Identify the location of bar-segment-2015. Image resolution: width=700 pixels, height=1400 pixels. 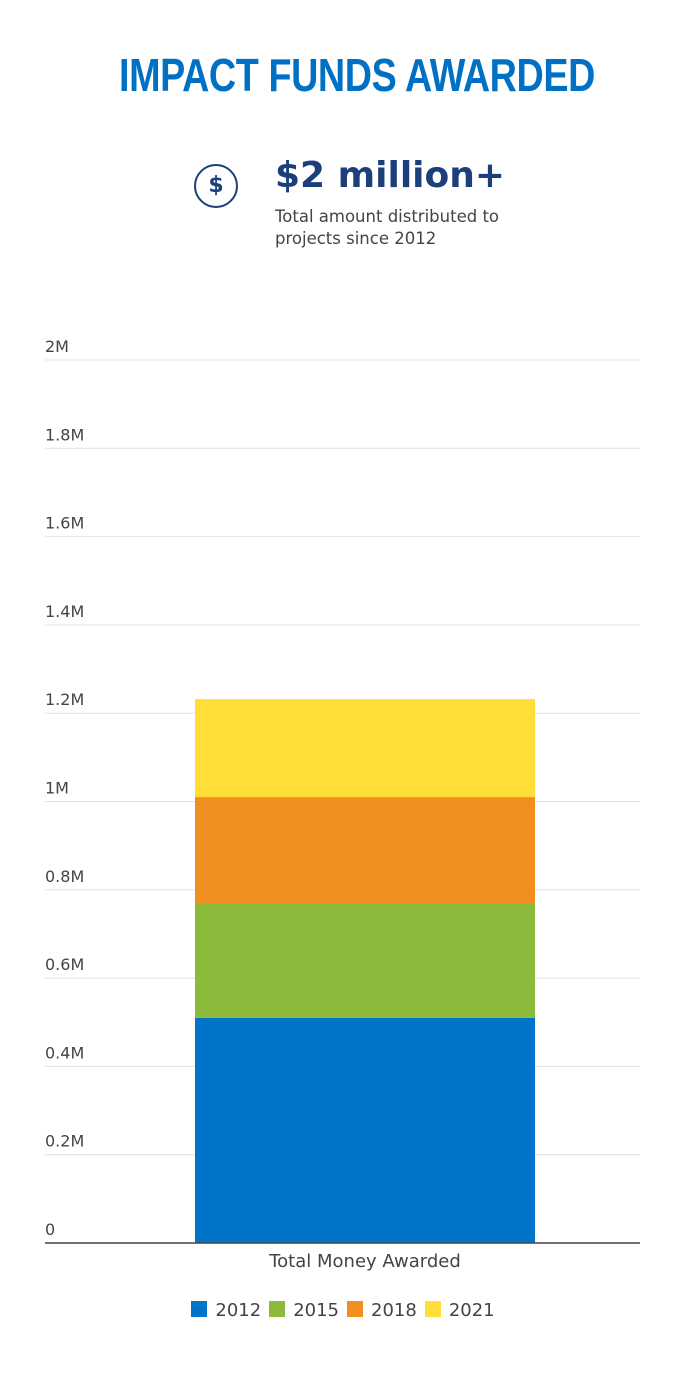
(365, 960).